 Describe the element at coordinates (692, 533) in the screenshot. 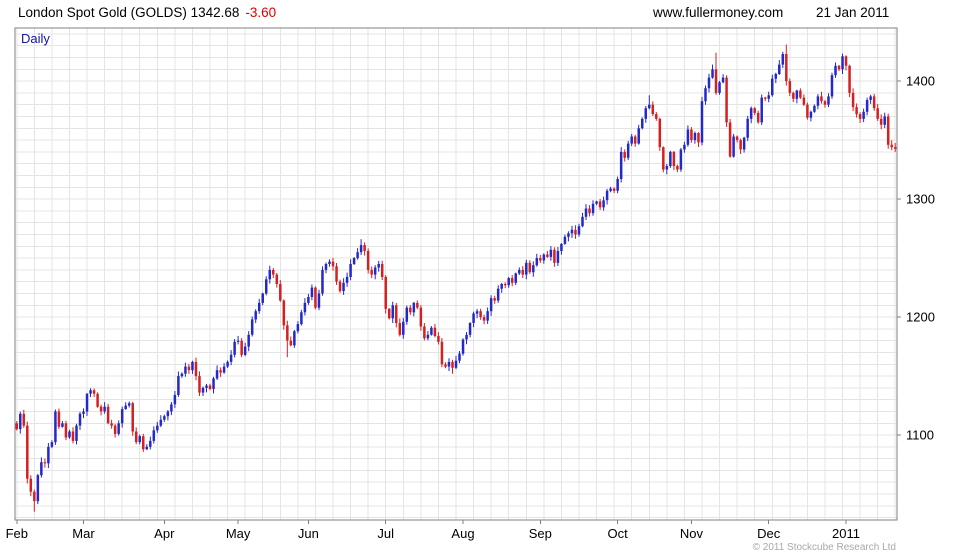

I see `x-axis-label: Nov` at that location.